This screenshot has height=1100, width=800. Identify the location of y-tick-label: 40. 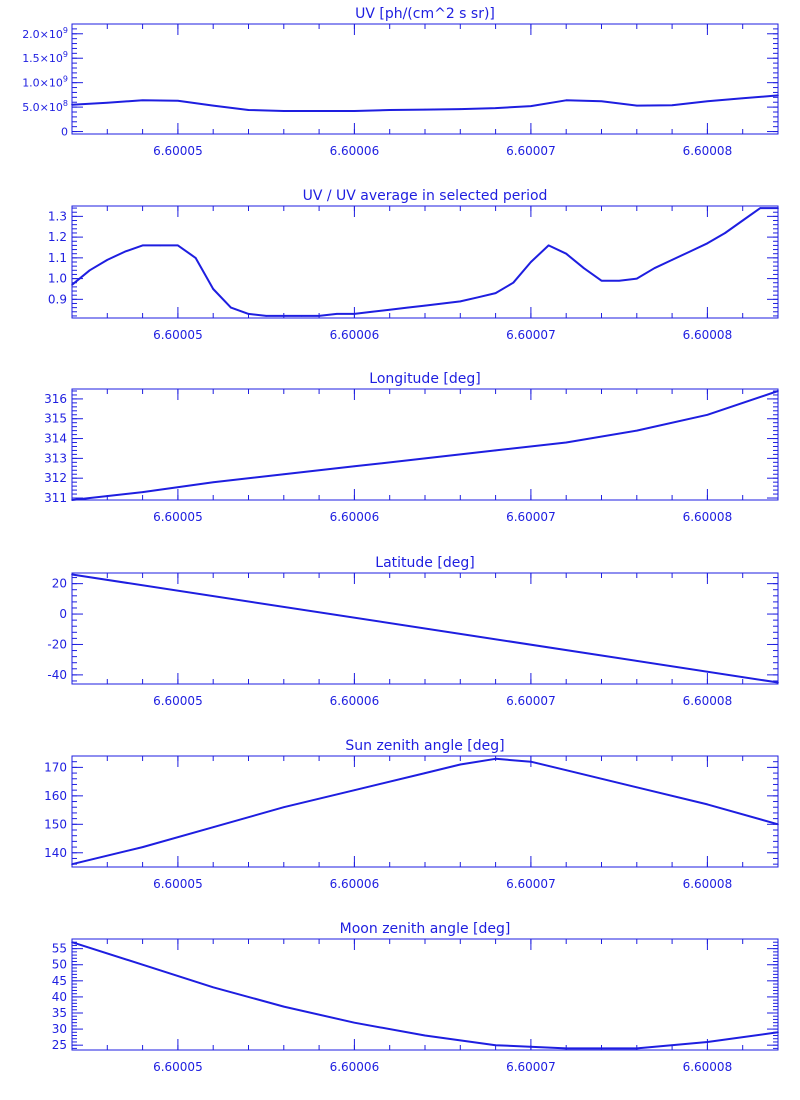
(59, 997).